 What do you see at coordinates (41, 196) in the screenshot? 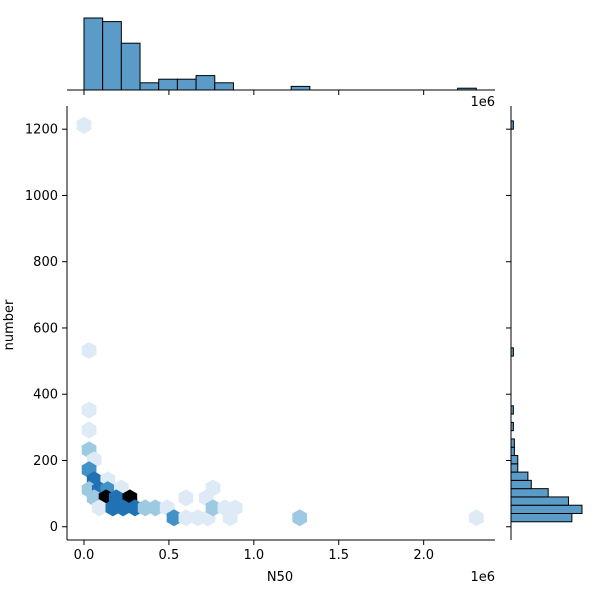
I see `y-tick-label: 1000` at bounding box center [41, 196].